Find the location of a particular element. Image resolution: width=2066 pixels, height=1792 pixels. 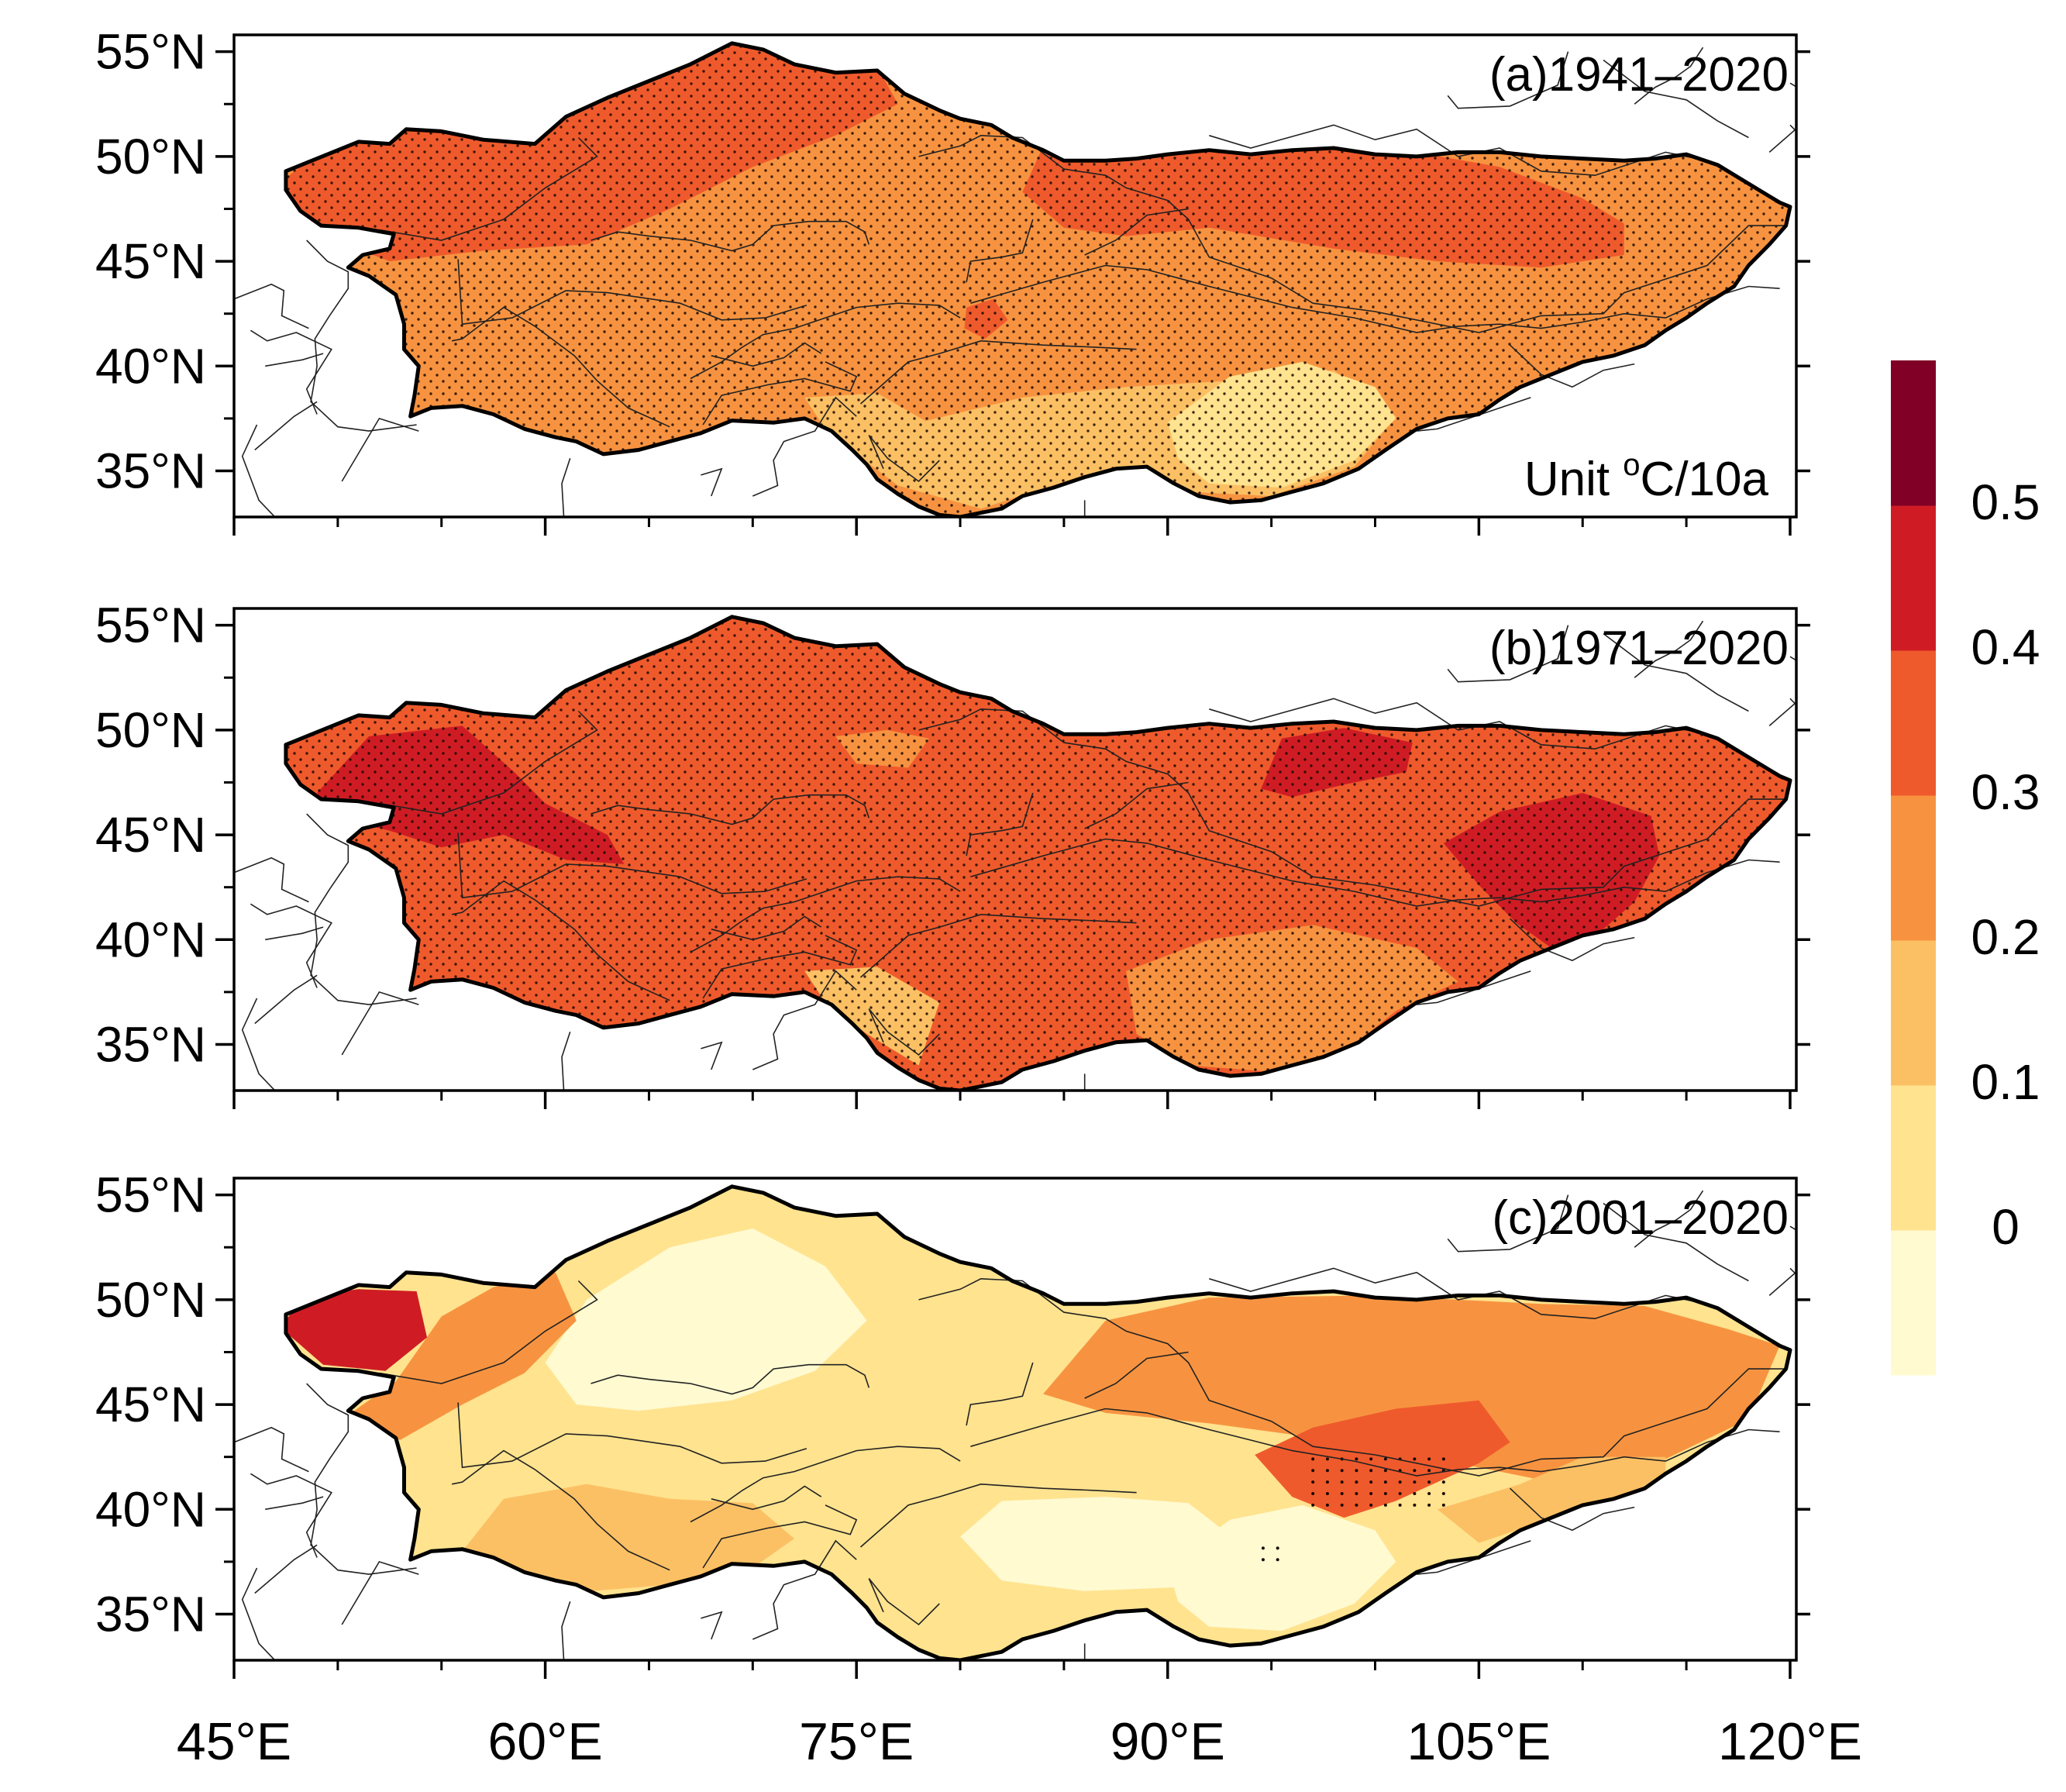

x-tick-label: 75°E is located at coordinates (856, 1741).